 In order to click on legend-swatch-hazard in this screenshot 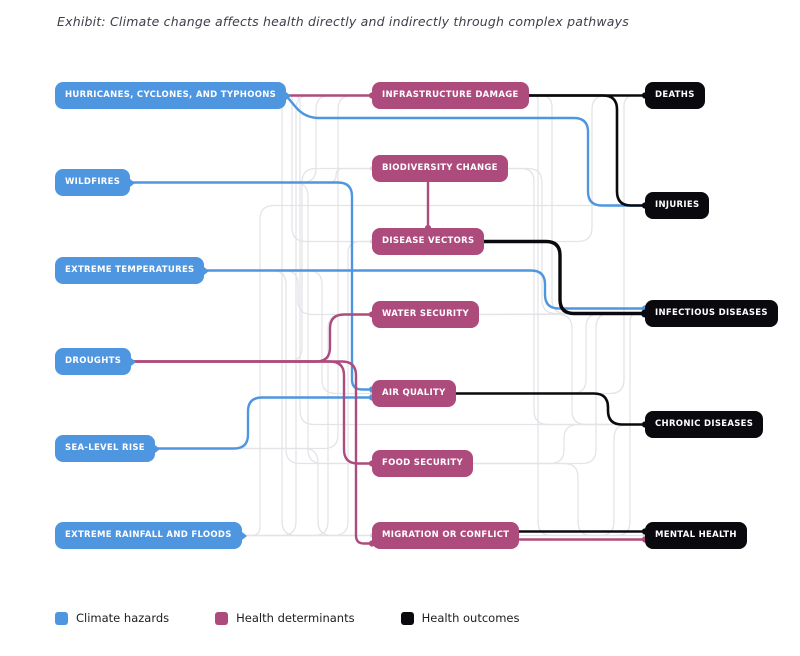, I will do `click(61, 618)`.